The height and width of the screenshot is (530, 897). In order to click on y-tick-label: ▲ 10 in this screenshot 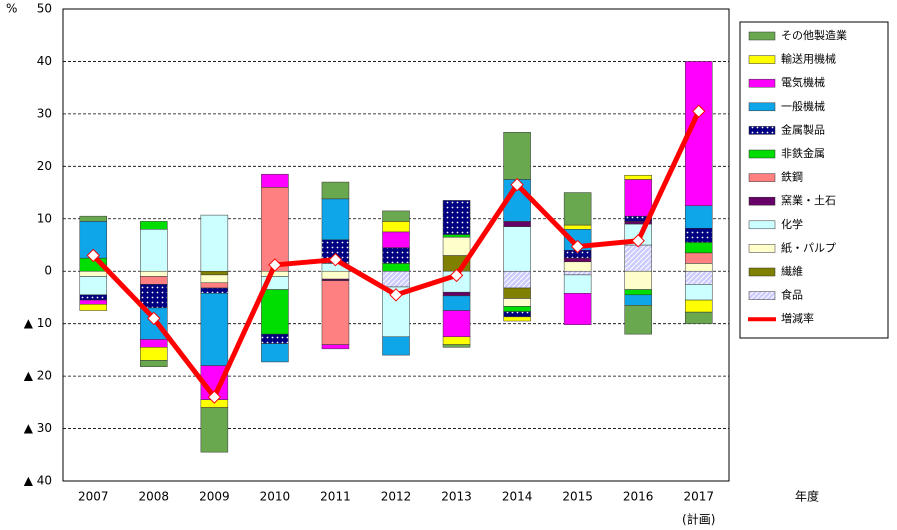, I will do `click(38, 323)`.